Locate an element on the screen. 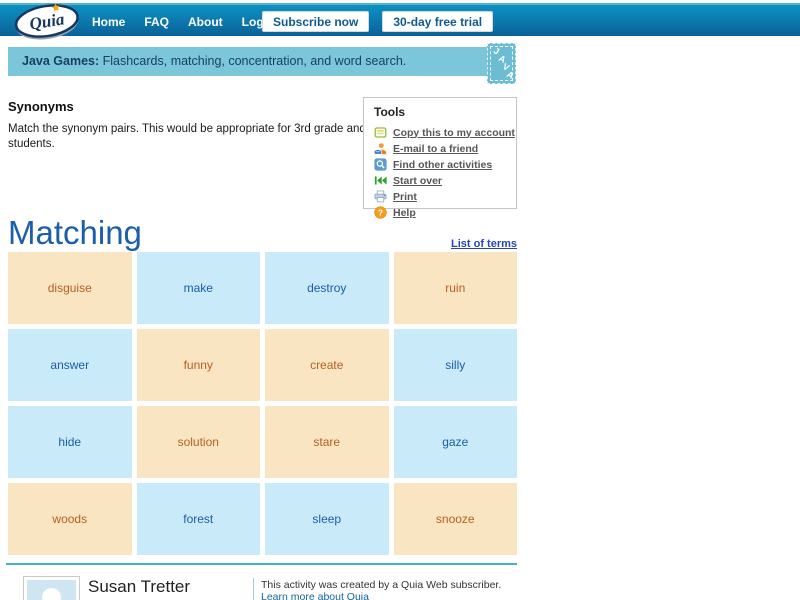 The height and width of the screenshot is (600, 800). activity-title: Synonyms is located at coordinates (41, 106).